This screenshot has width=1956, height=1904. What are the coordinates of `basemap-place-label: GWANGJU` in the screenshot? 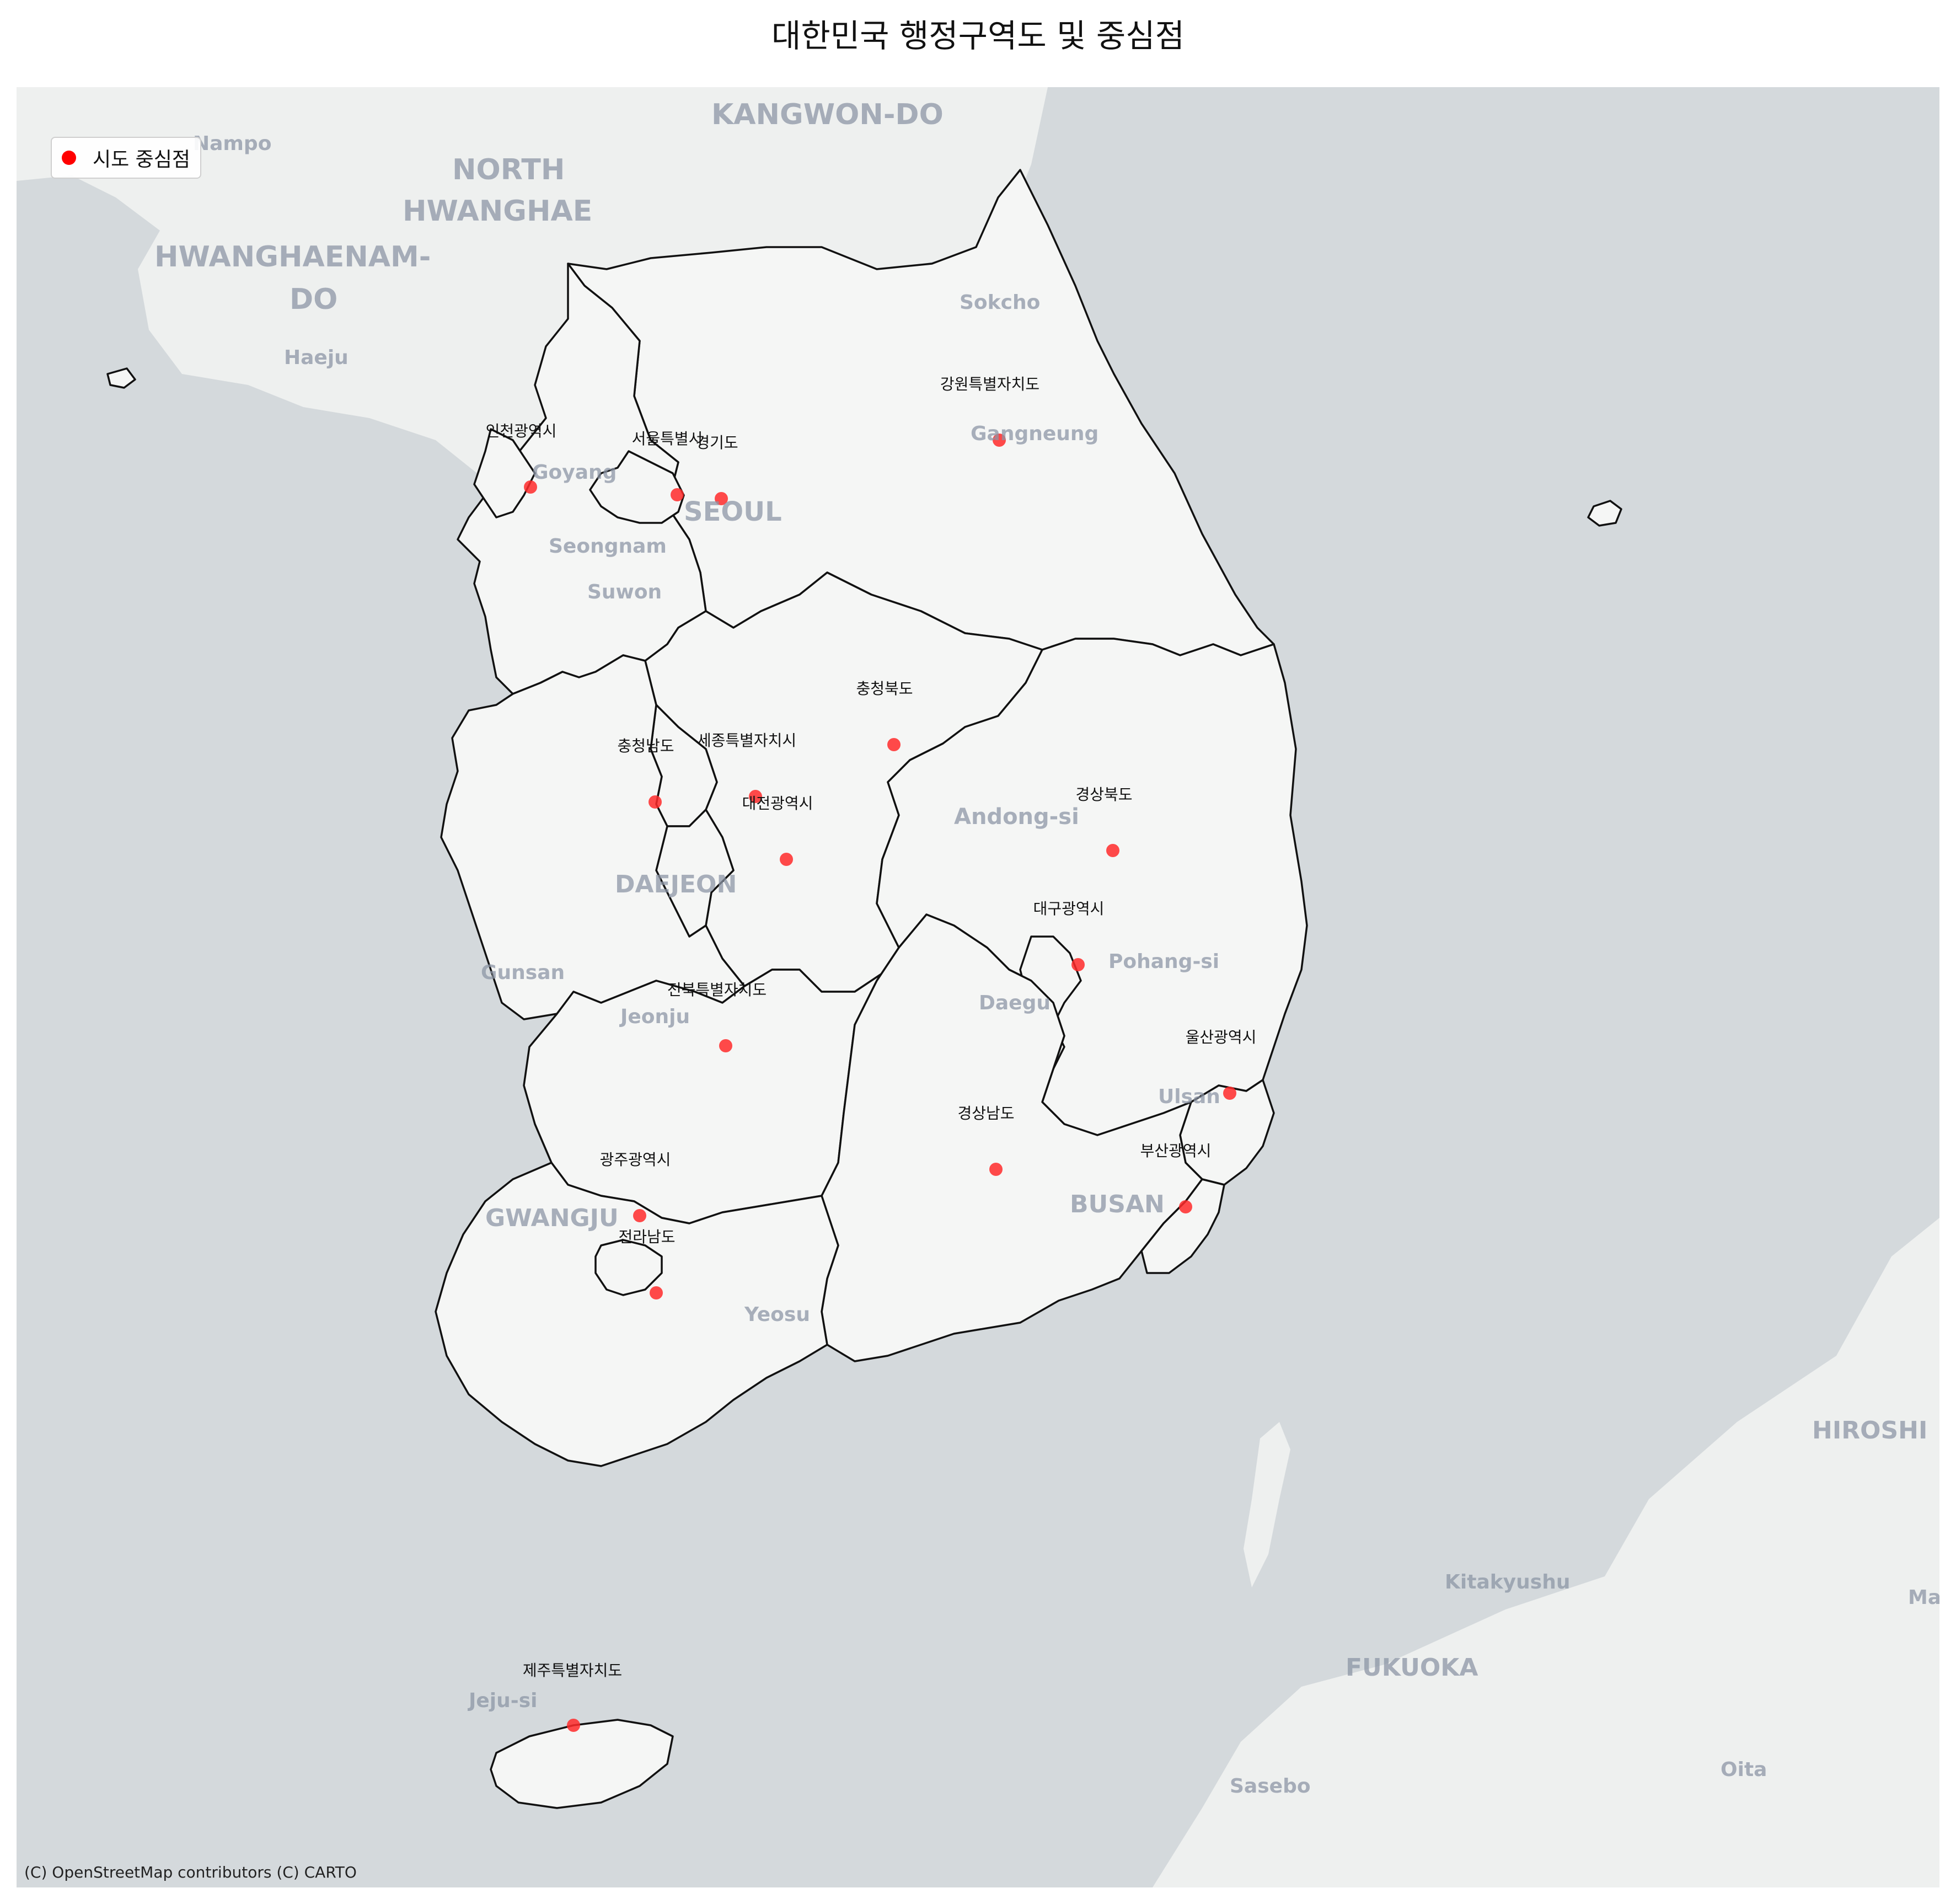 It's located at (552, 1218).